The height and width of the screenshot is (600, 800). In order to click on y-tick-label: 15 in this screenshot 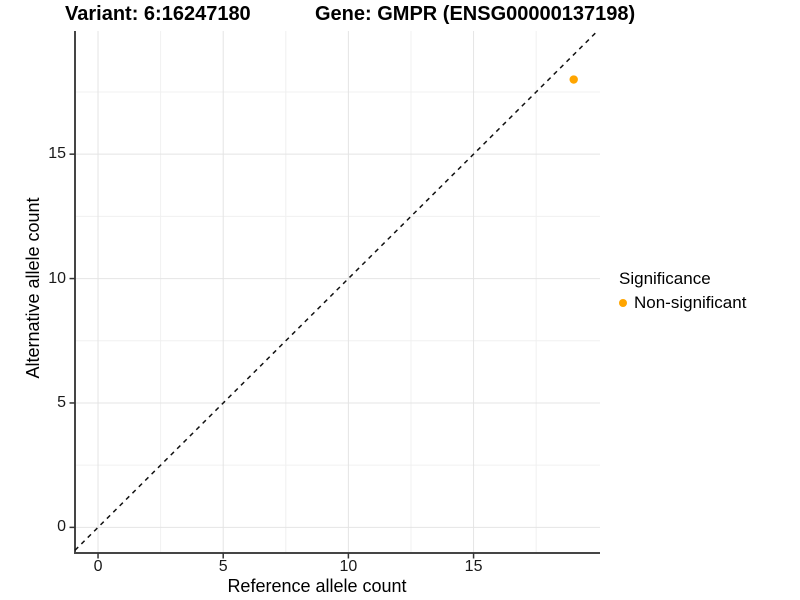, I will do `click(57, 154)`.